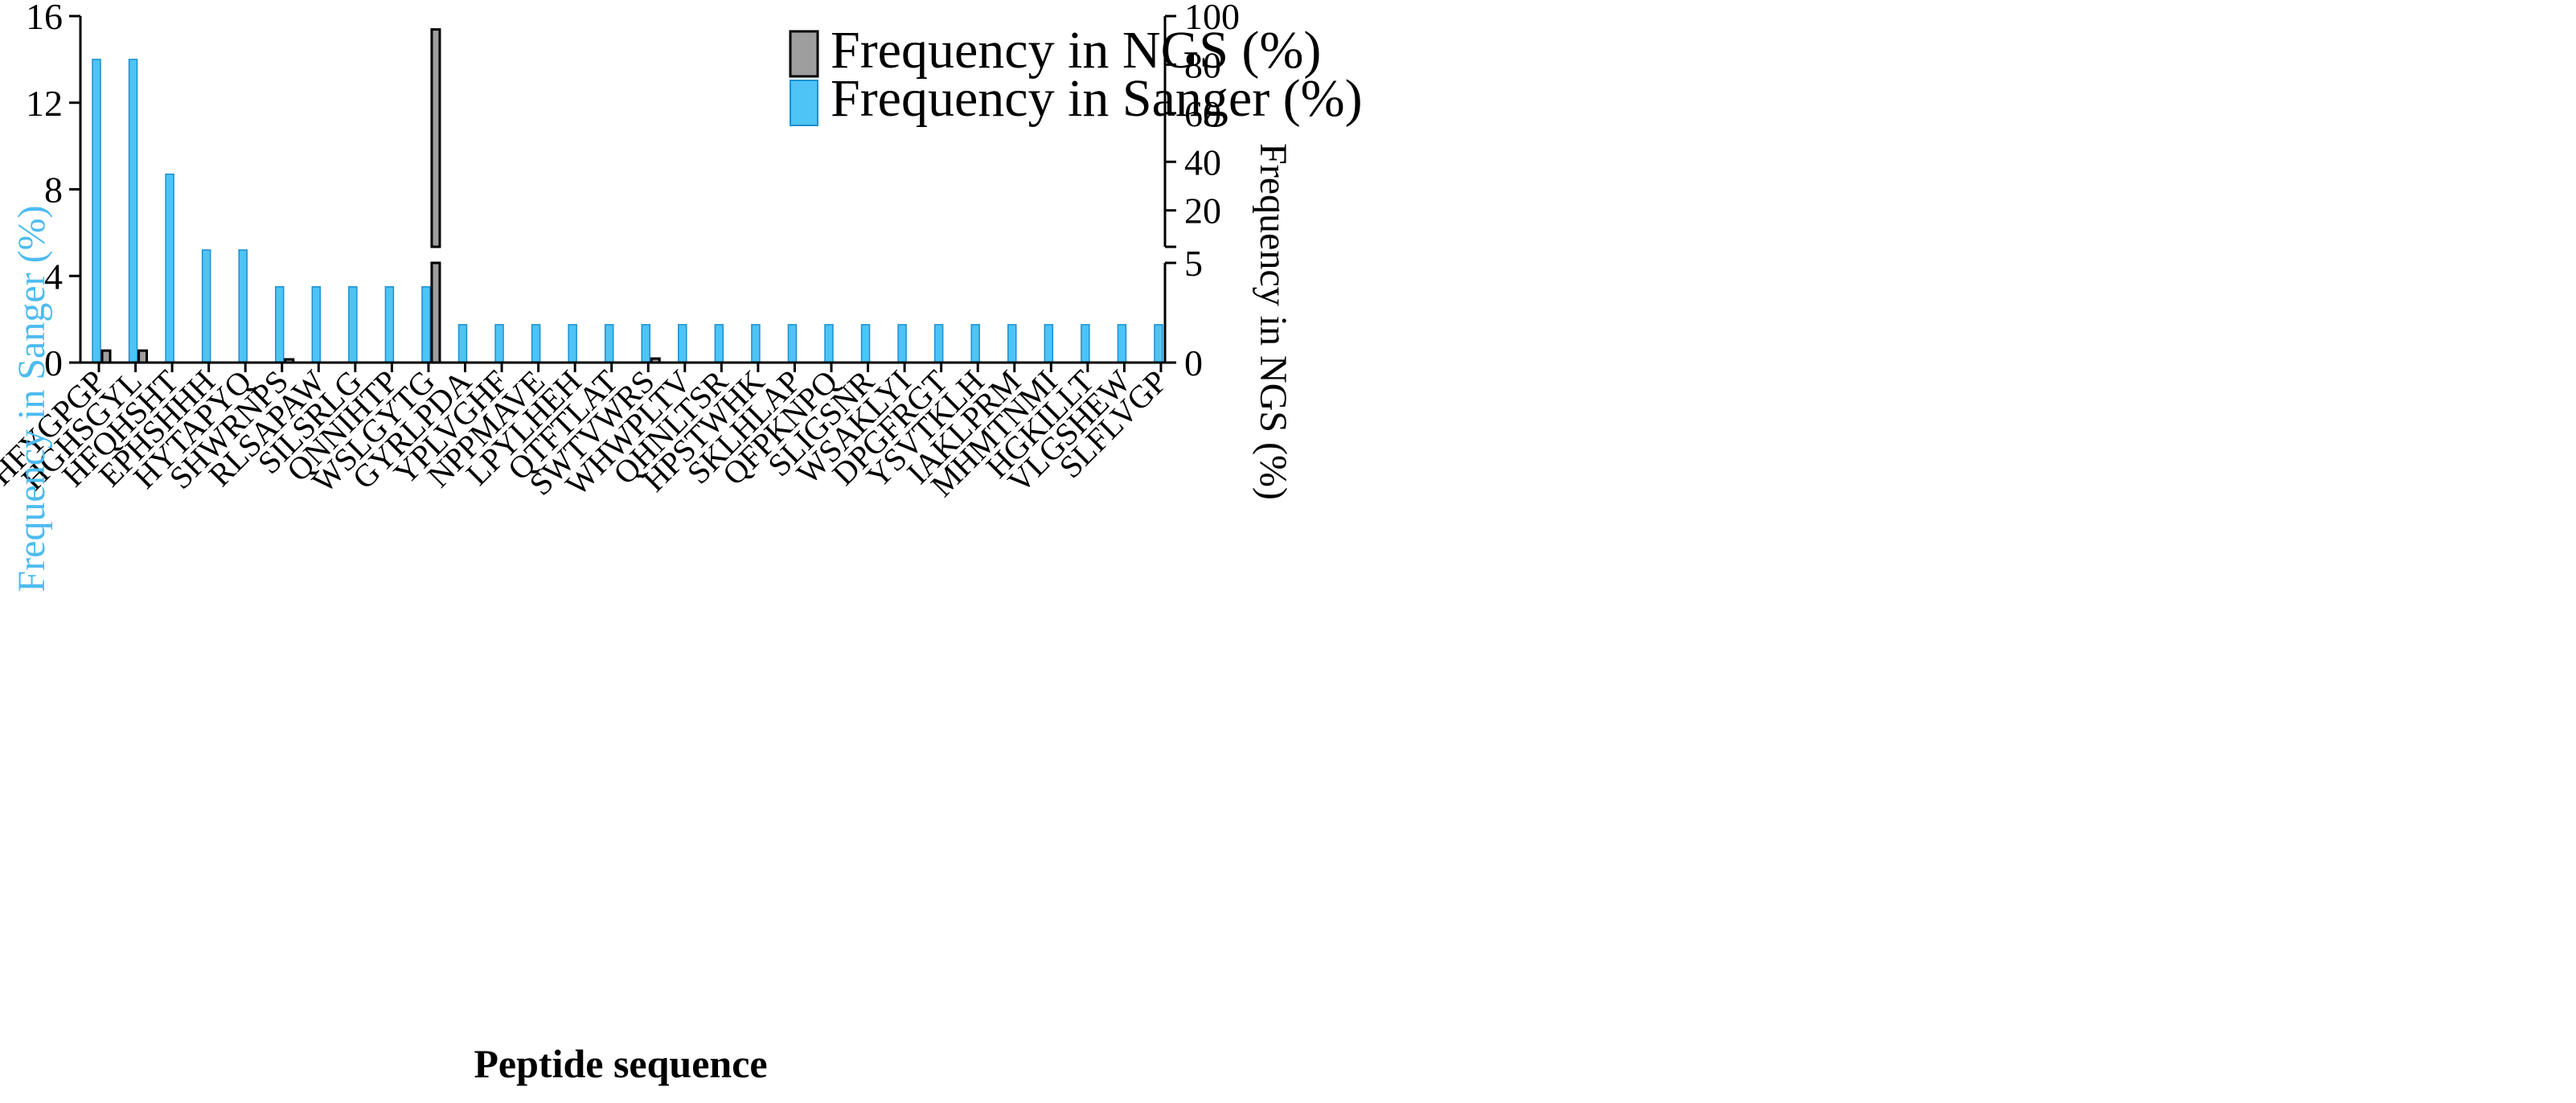  I want to click on sanger-bar-GYRLPDA, so click(463, 343).